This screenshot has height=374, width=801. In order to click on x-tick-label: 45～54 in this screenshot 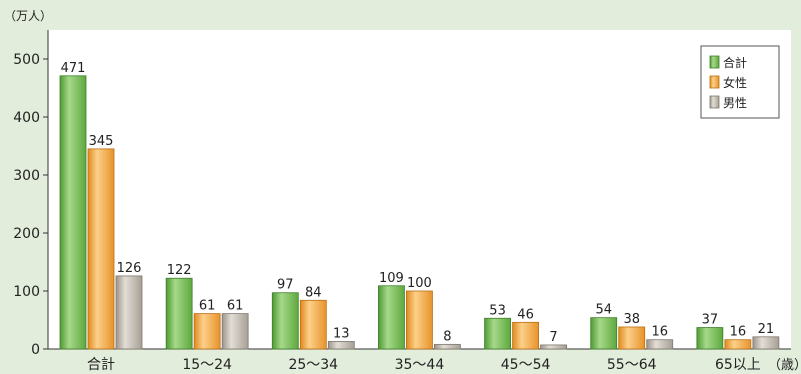, I will do `click(526, 365)`.